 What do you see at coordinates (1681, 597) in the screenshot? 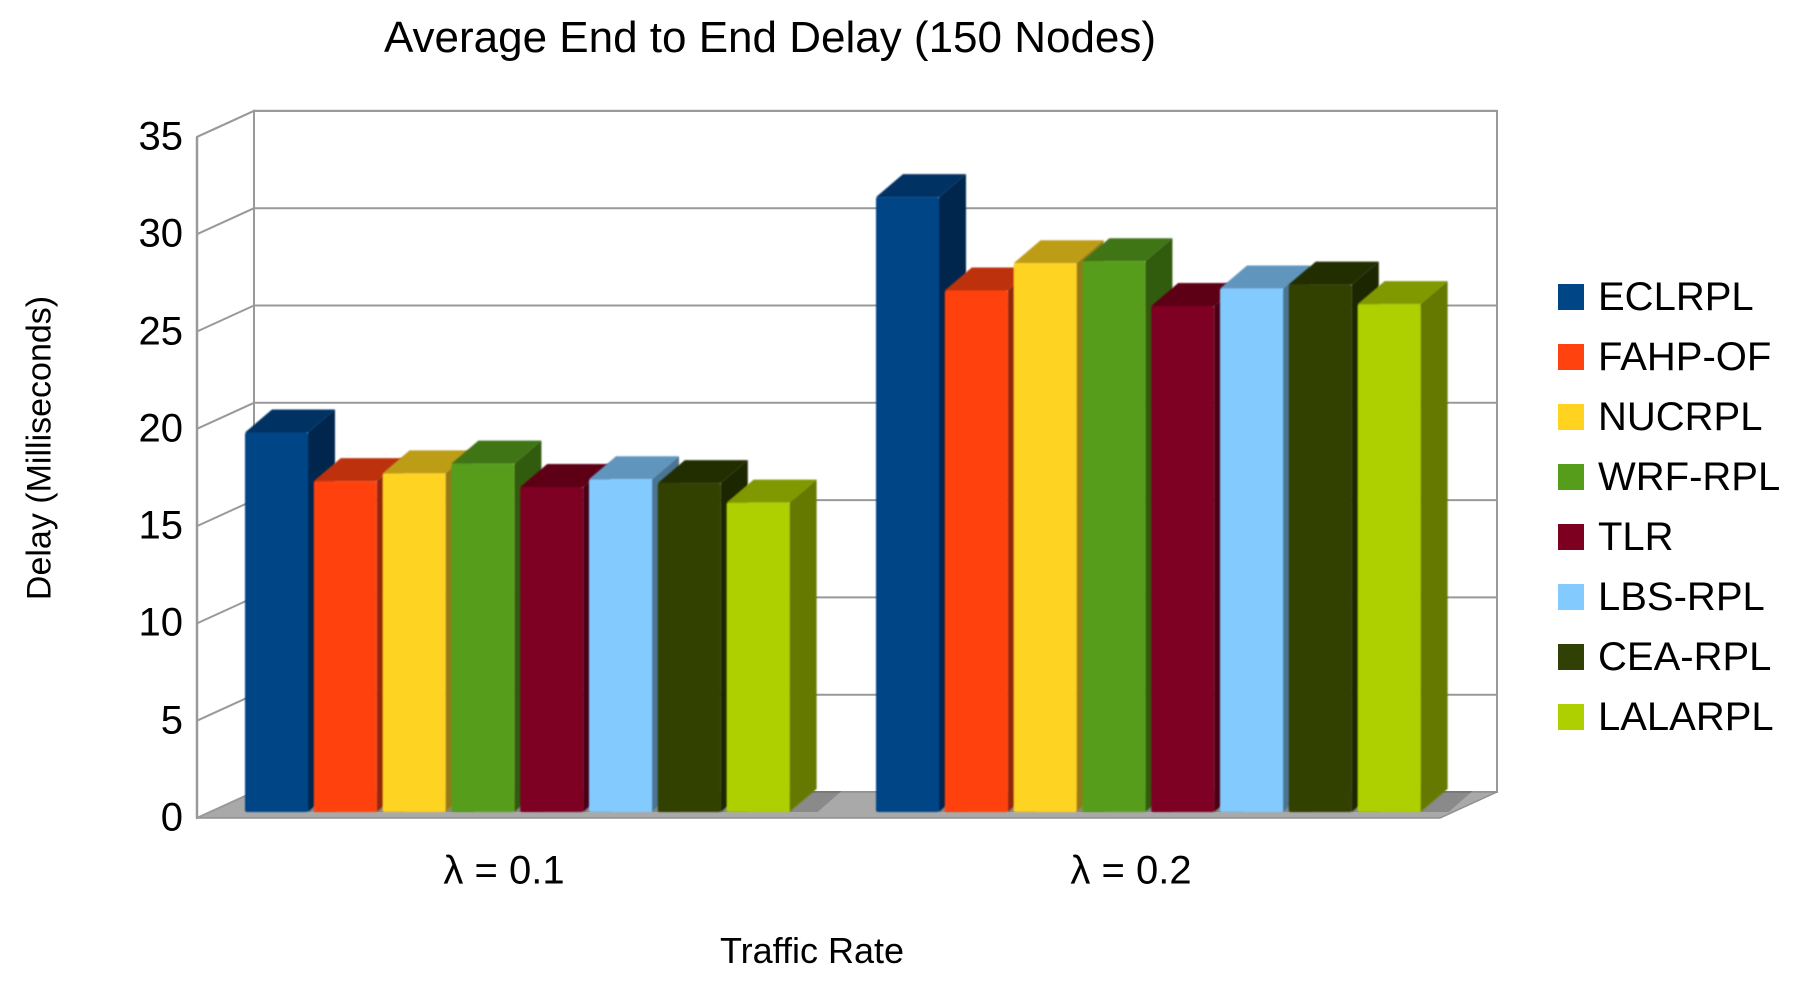
I see `legend-label: LBS-RPL` at bounding box center [1681, 597].